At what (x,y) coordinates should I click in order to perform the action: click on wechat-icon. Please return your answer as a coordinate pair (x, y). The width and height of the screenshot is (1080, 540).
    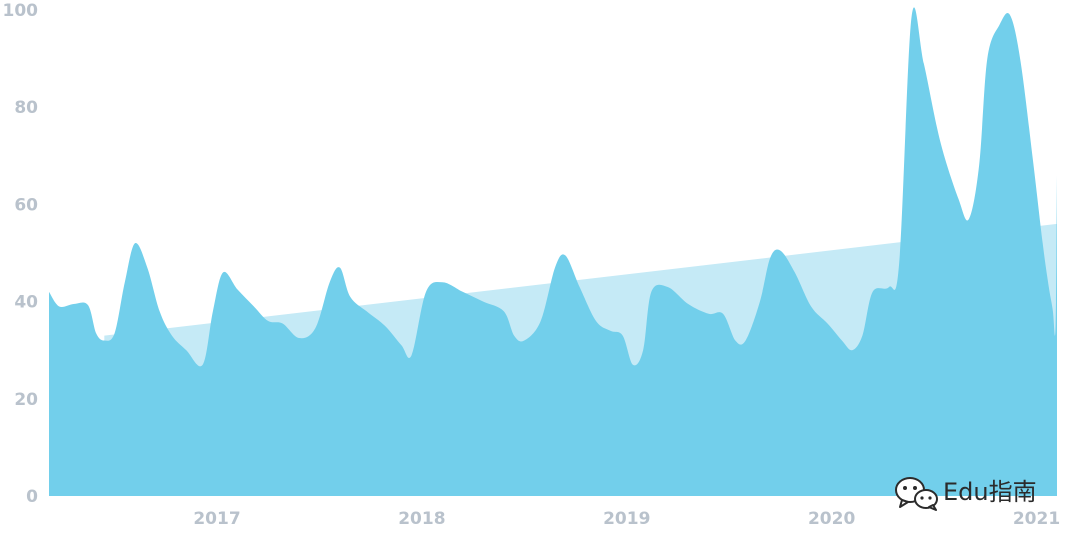
    Looking at the image, I should click on (916, 494).